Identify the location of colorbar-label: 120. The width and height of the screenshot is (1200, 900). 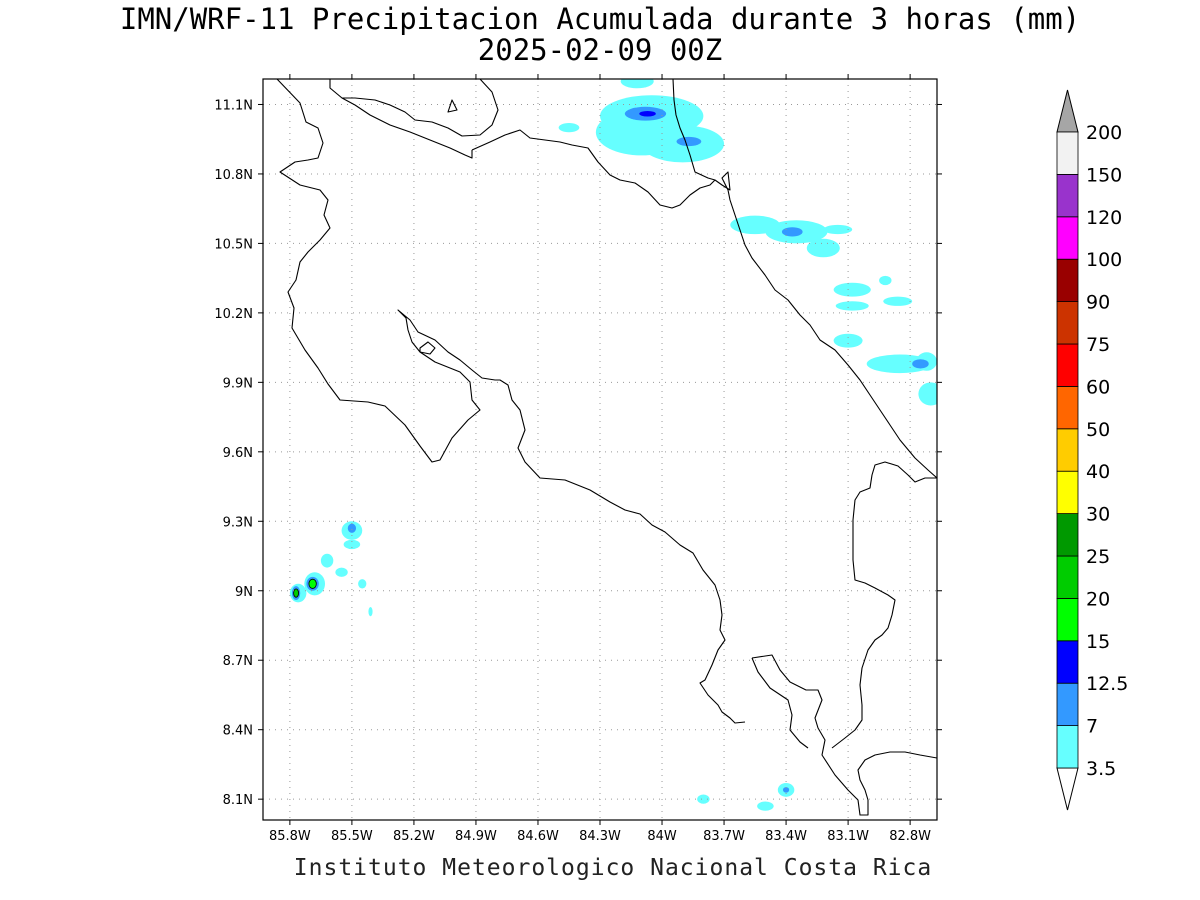
(1104, 218).